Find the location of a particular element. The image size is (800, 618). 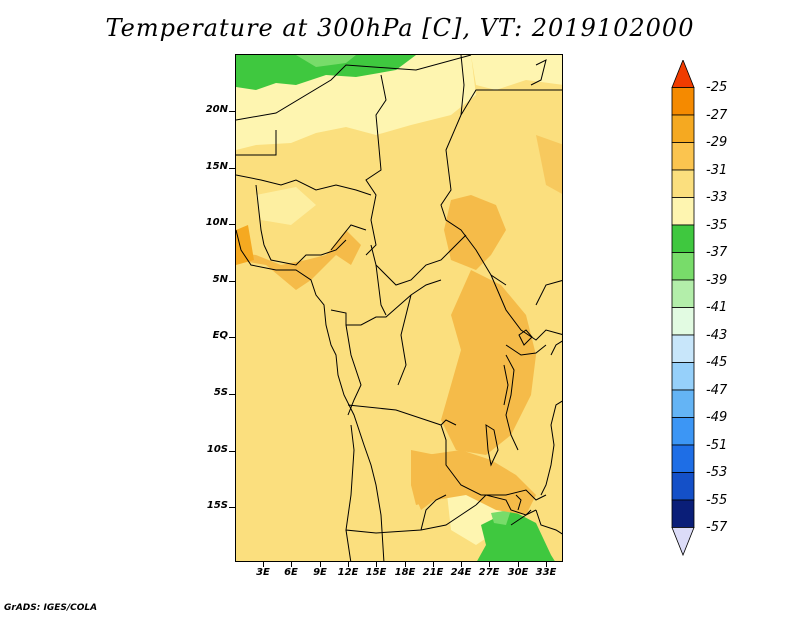

lon-label-9e: 9E is located at coordinates (320, 572).